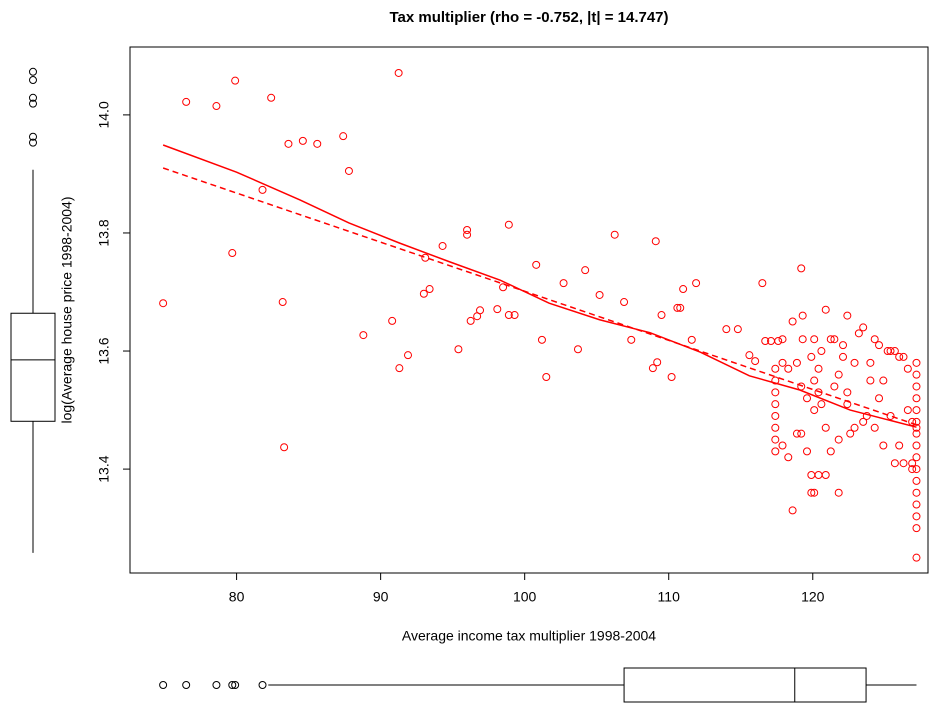 This screenshot has width=941, height=704. I want to click on x-axis-label: Average income tax multiplier 1998-2004, so click(529, 636).